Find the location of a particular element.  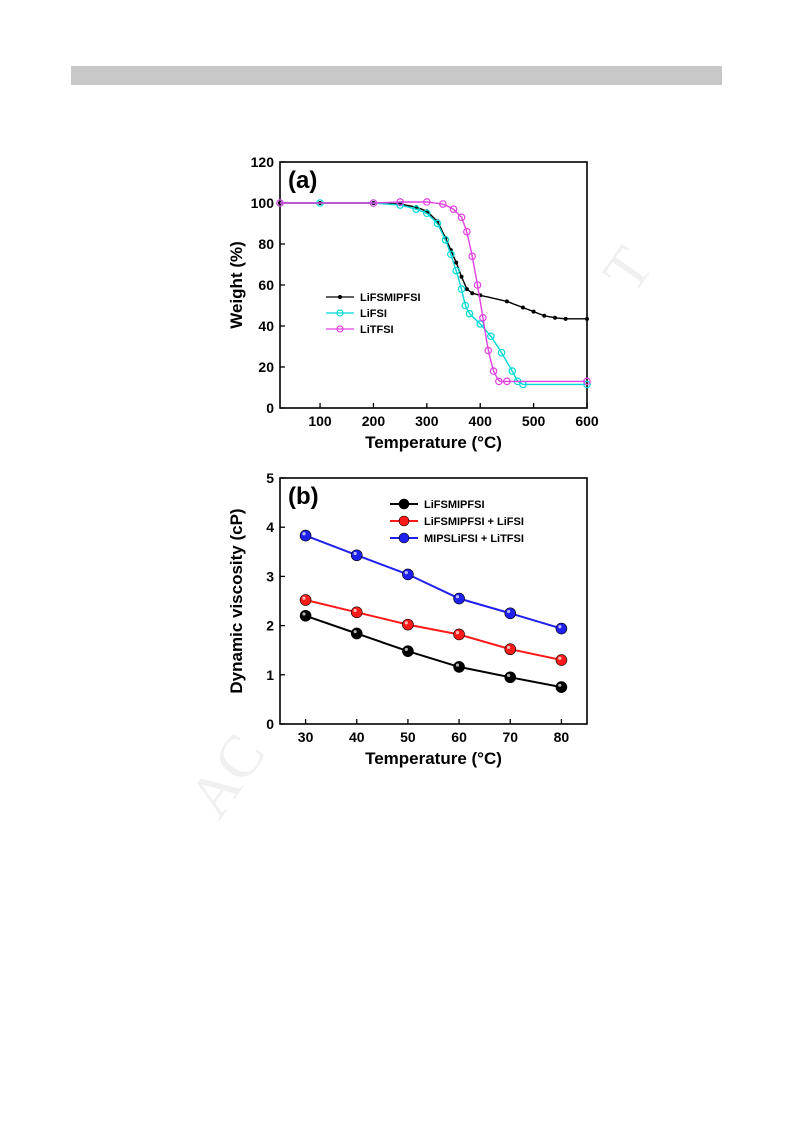

y-tick-label-a: 20 is located at coordinates (266, 367).